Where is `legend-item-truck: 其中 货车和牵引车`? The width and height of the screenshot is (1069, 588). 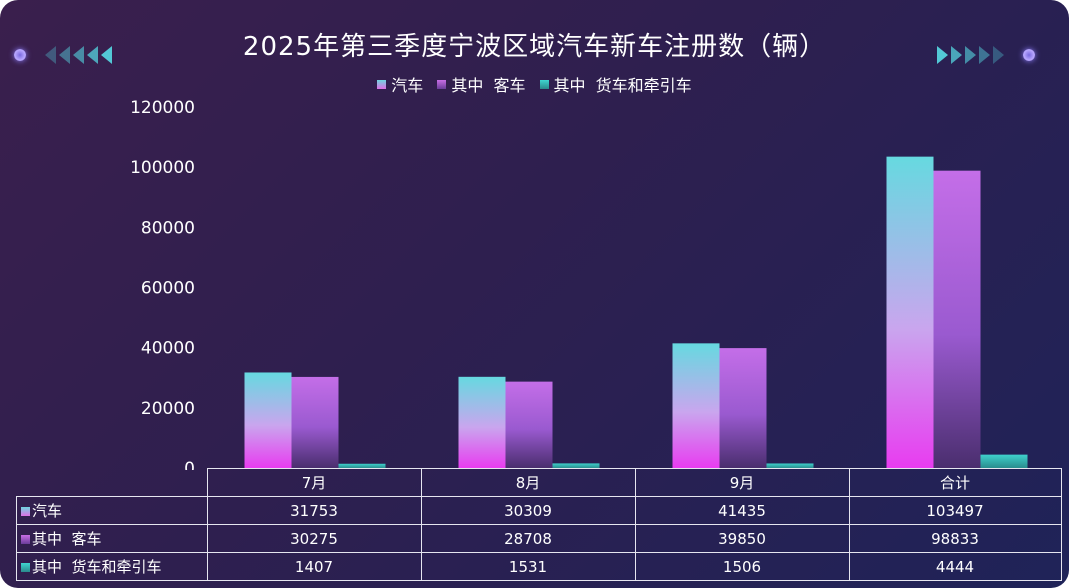
legend-item-truck: 其中 货车和牵引车 is located at coordinates (615, 84).